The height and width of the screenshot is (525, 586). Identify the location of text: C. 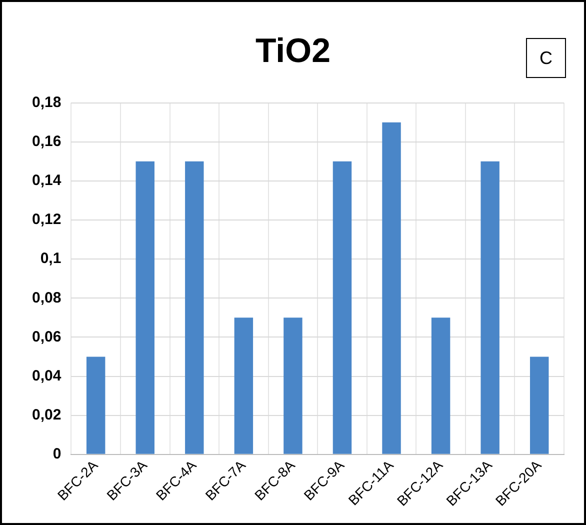
(546, 58).